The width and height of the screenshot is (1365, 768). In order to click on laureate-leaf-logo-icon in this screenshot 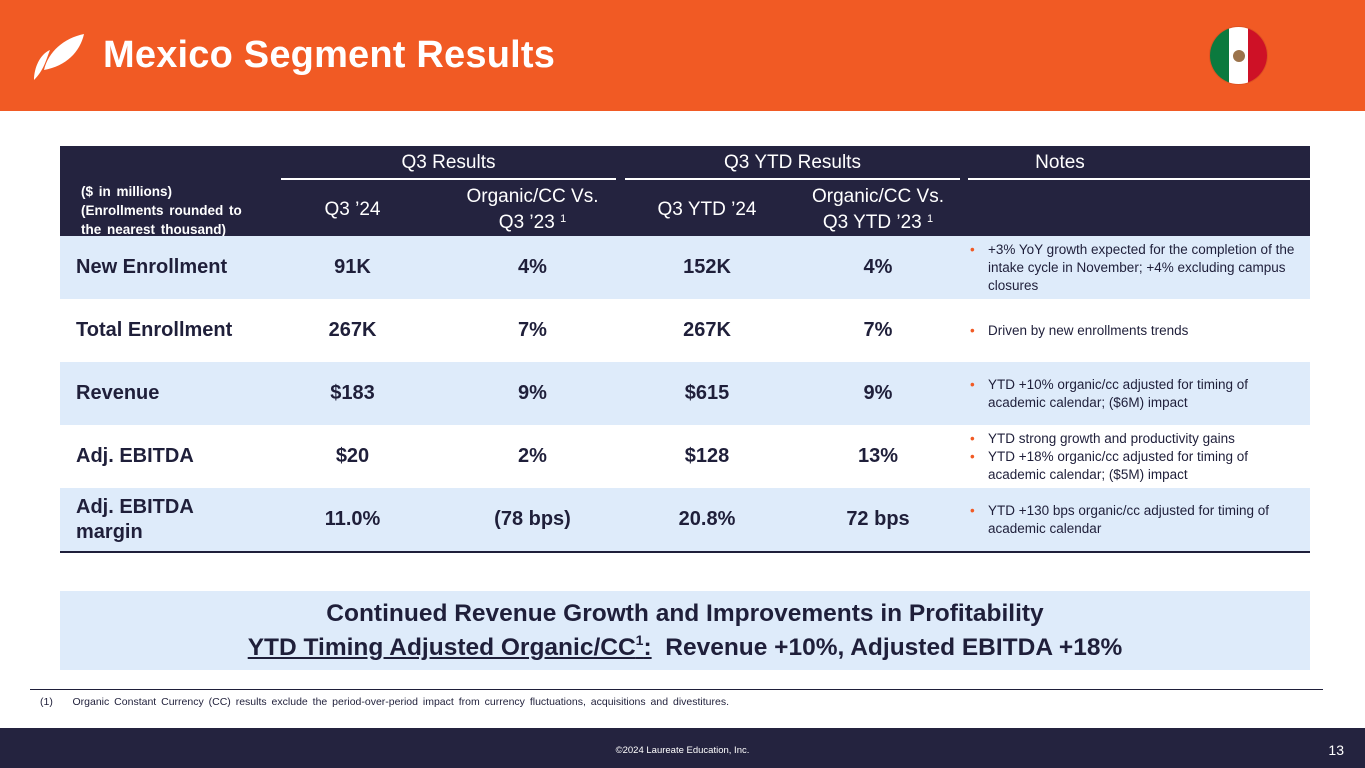, I will do `click(59, 57)`.